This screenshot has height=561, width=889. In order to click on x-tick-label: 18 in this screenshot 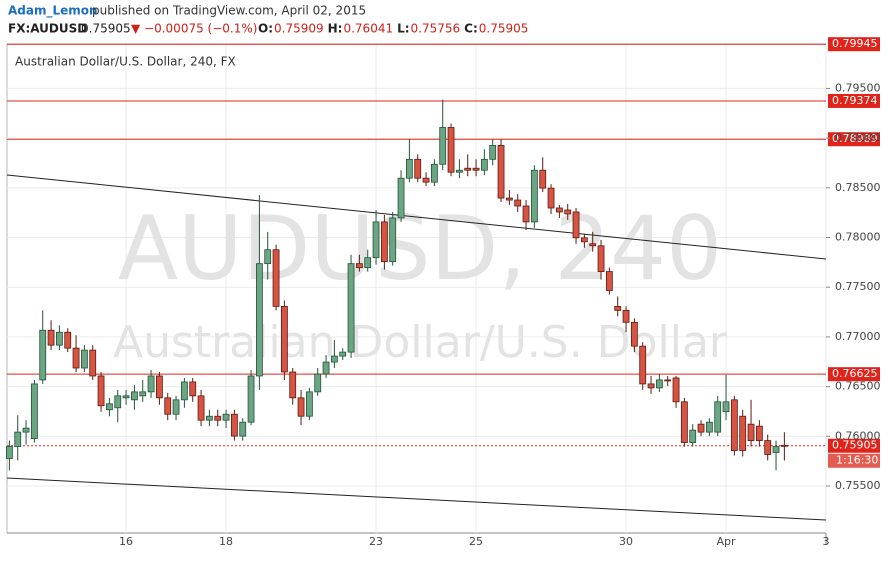, I will do `click(226, 541)`.